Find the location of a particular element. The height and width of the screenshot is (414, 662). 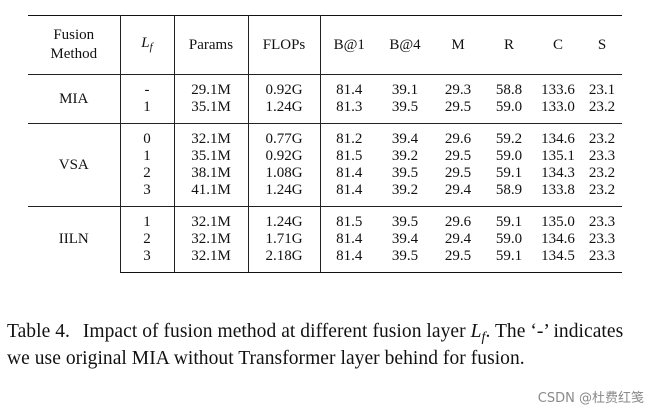

cell-flops: 2.18G is located at coordinates (284, 260).